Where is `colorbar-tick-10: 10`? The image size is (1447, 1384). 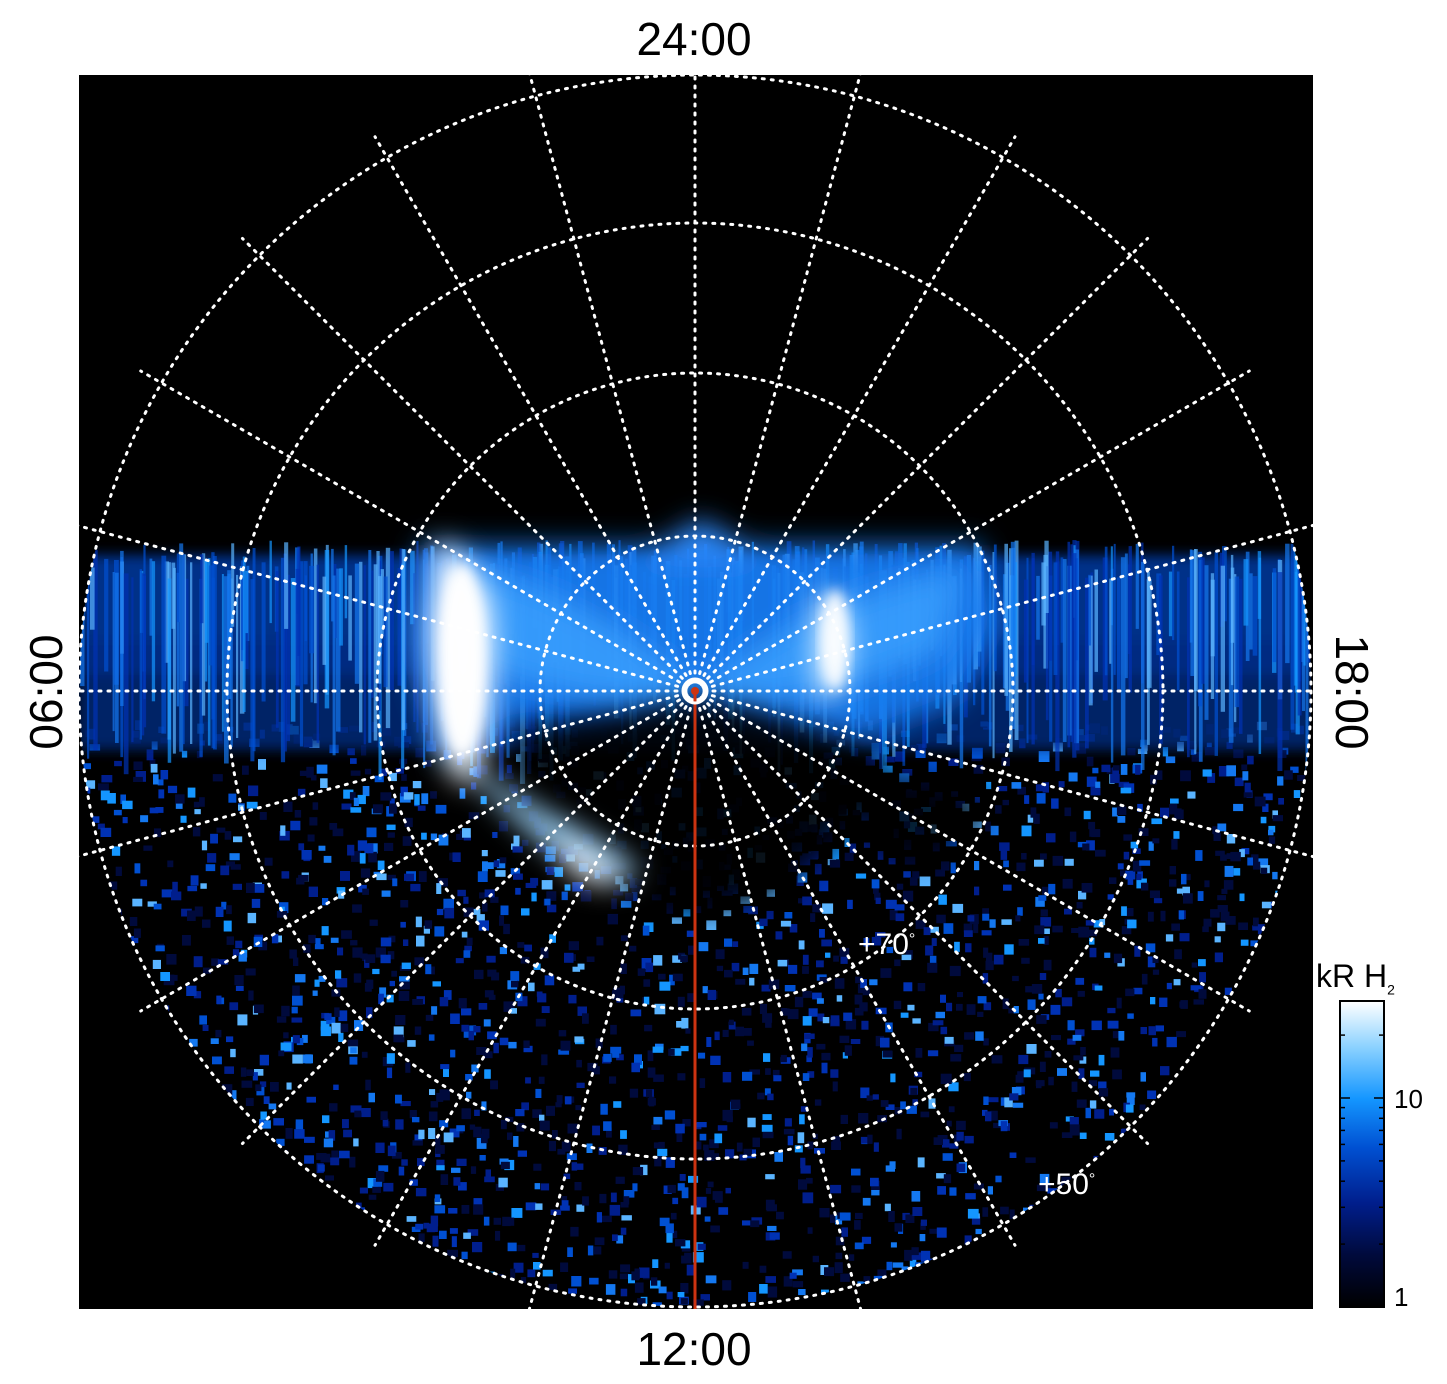 colorbar-tick-10: 10 is located at coordinates (1408, 1099).